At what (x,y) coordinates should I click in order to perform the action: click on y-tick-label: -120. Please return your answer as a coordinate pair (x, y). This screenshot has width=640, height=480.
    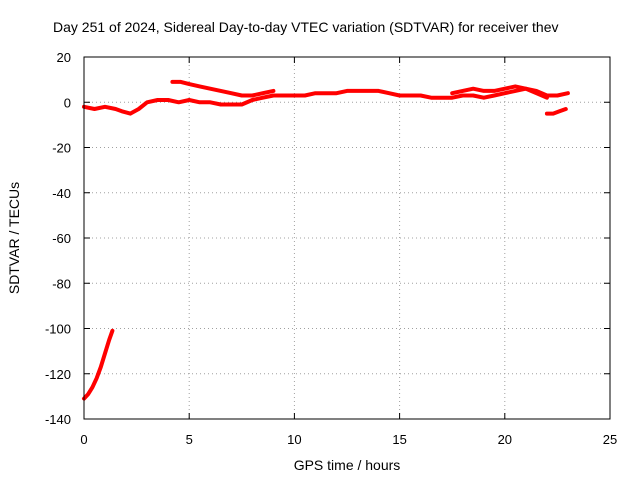
    Looking at the image, I should click on (58, 374).